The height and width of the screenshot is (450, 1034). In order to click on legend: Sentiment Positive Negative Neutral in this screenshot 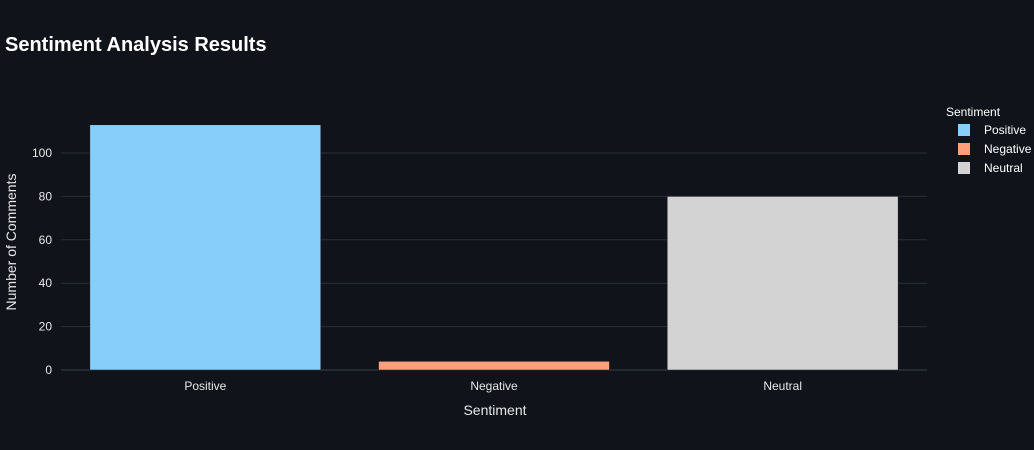, I will do `click(989, 140)`.